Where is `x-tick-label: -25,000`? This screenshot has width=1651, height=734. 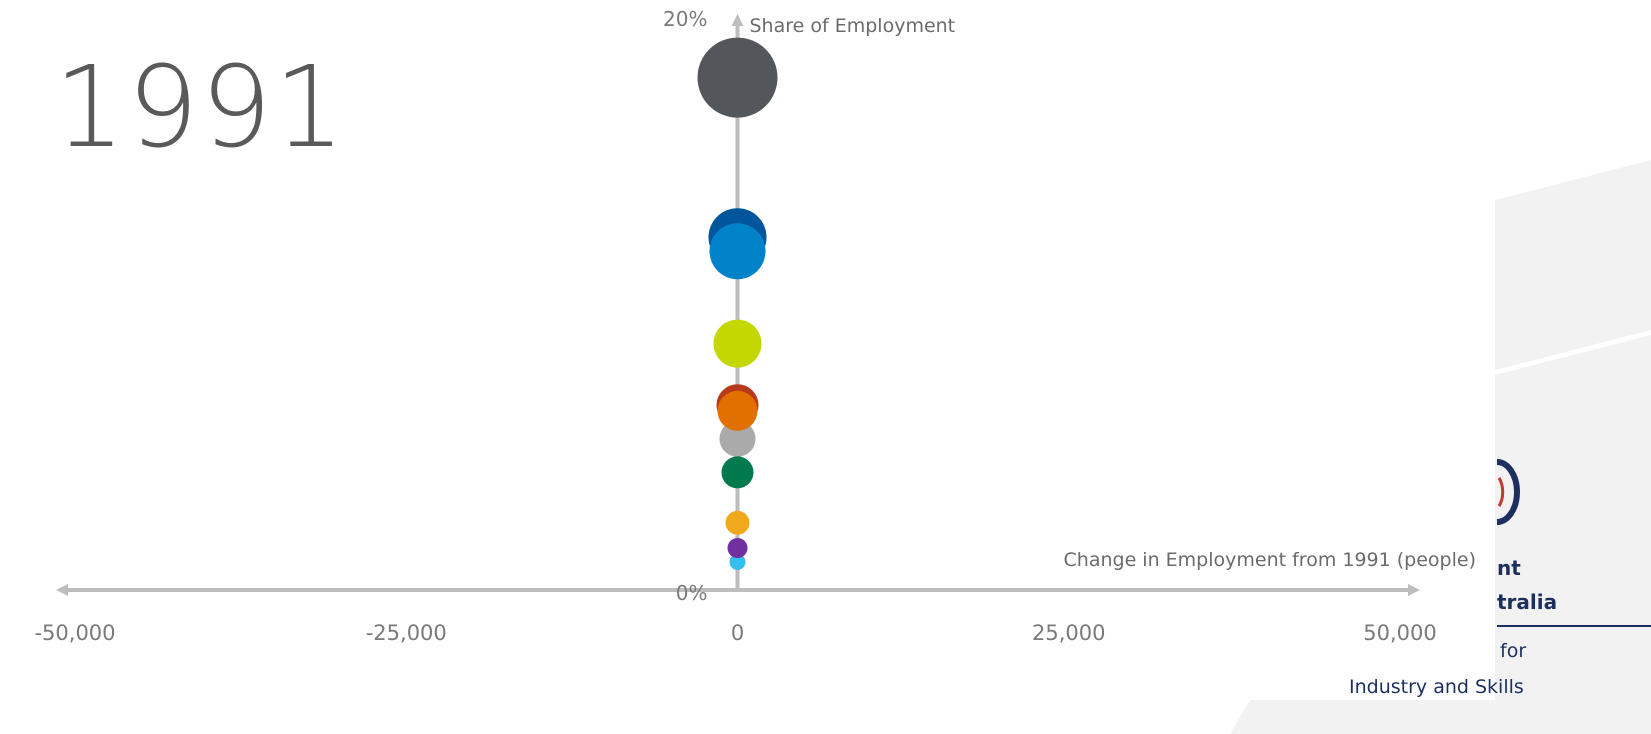 x-tick-label: -25,000 is located at coordinates (406, 633).